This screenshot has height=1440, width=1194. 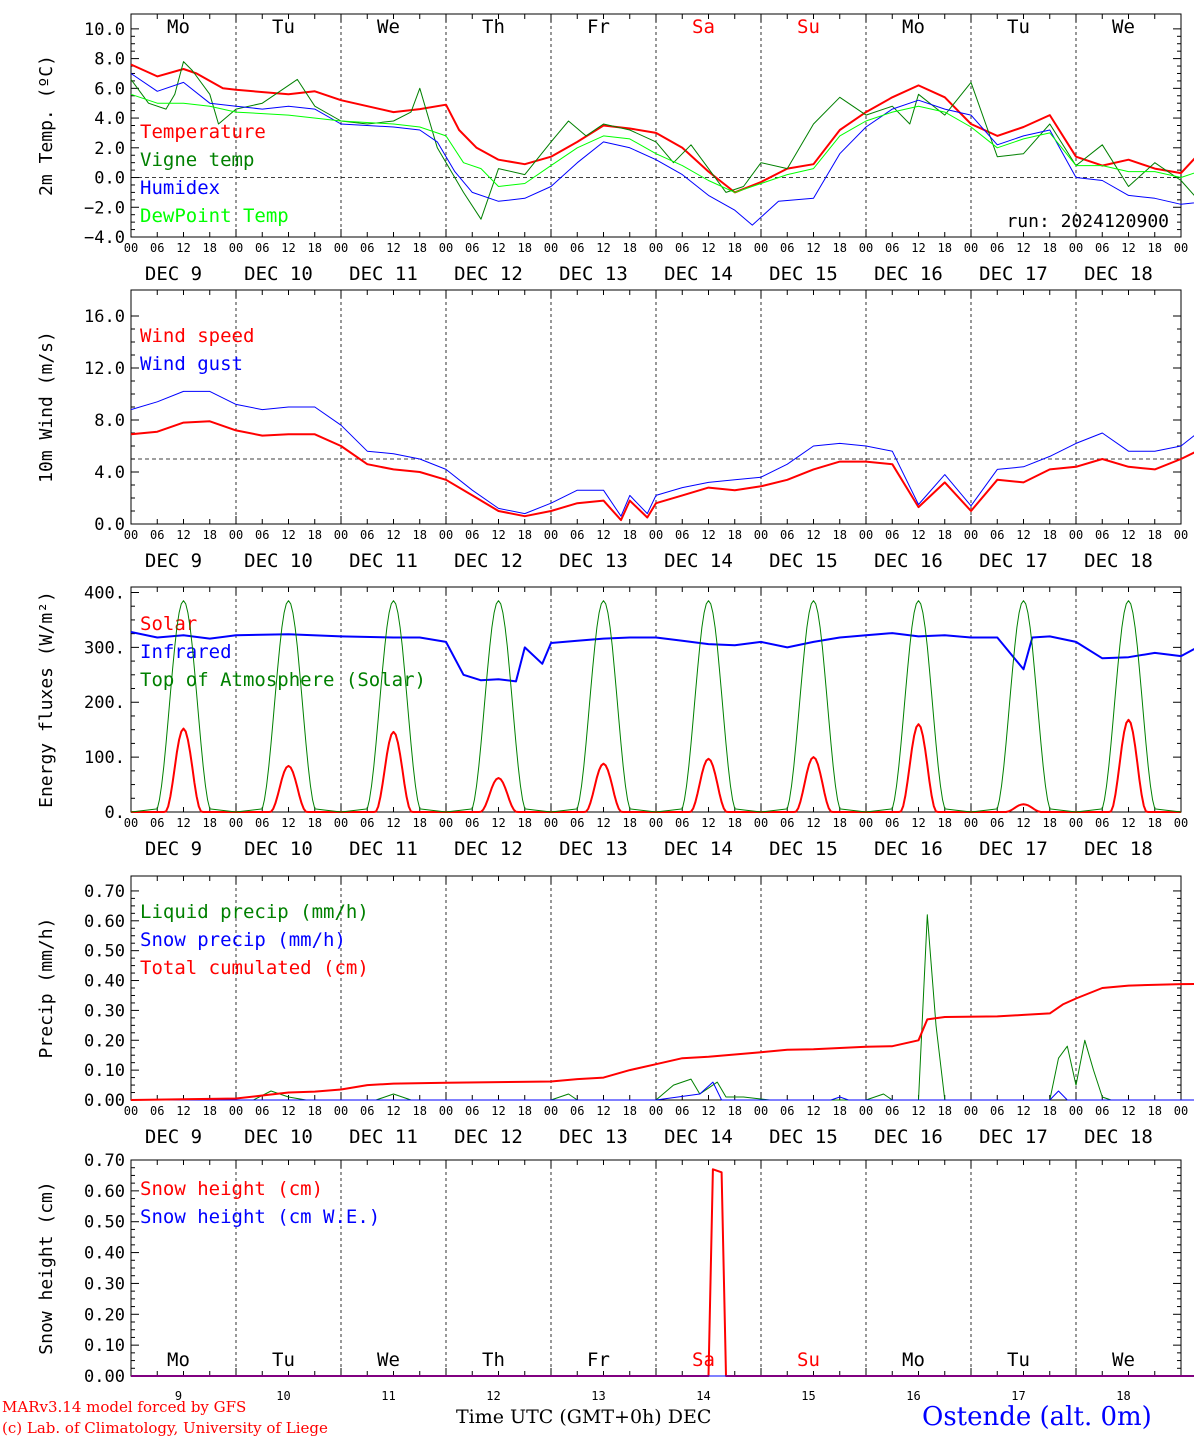 I want to click on x-date-label: DEC 17, so click(x=1013, y=849).